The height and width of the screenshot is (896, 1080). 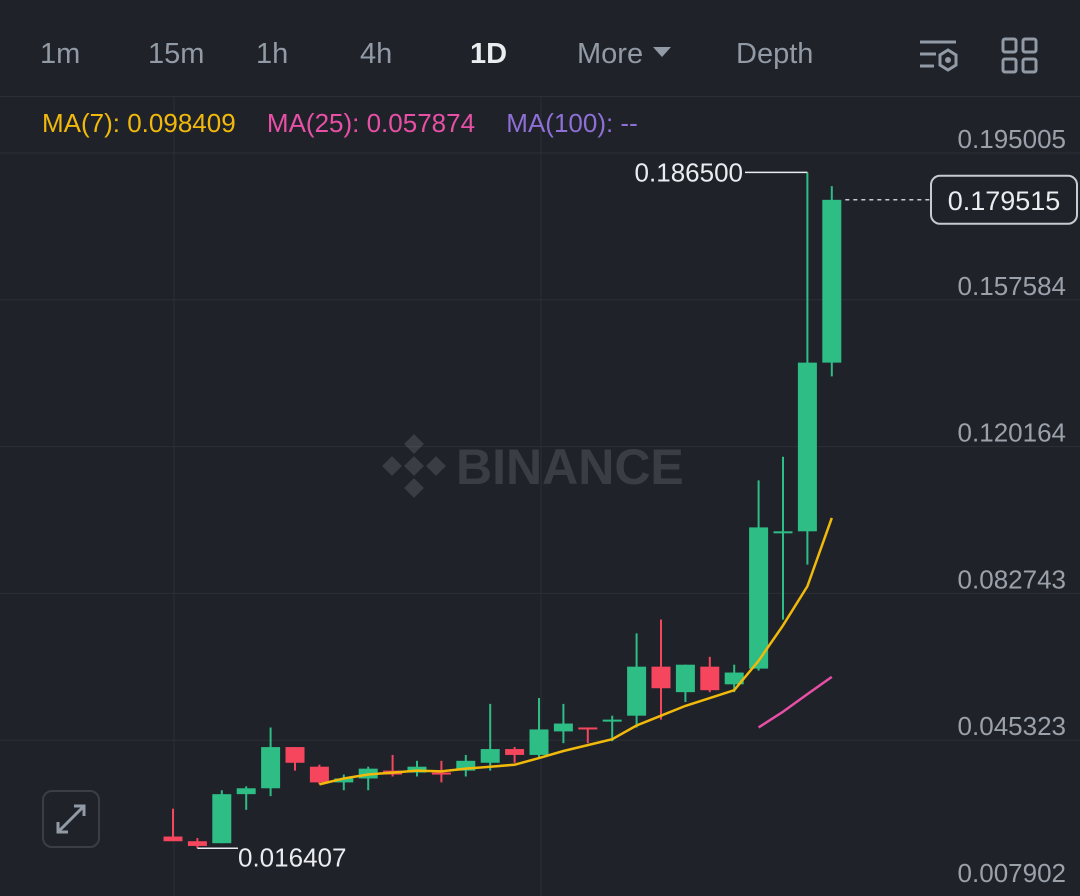 What do you see at coordinates (689, 172) in the screenshot?
I see `high-price-label: 0.186500` at bounding box center [689, 172].